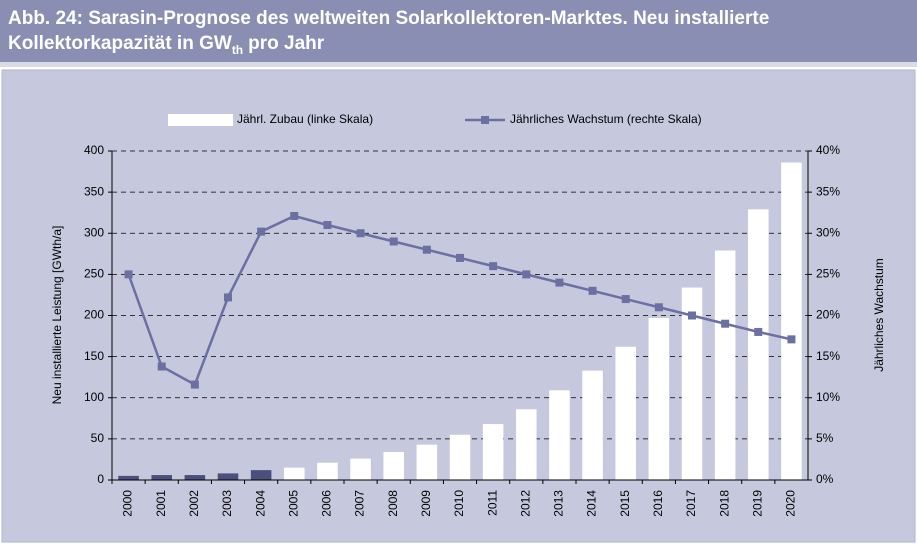  What do you see at coordinates (458, 64) in the screenshot?
I see `separator` at bounding box center [458, 64].